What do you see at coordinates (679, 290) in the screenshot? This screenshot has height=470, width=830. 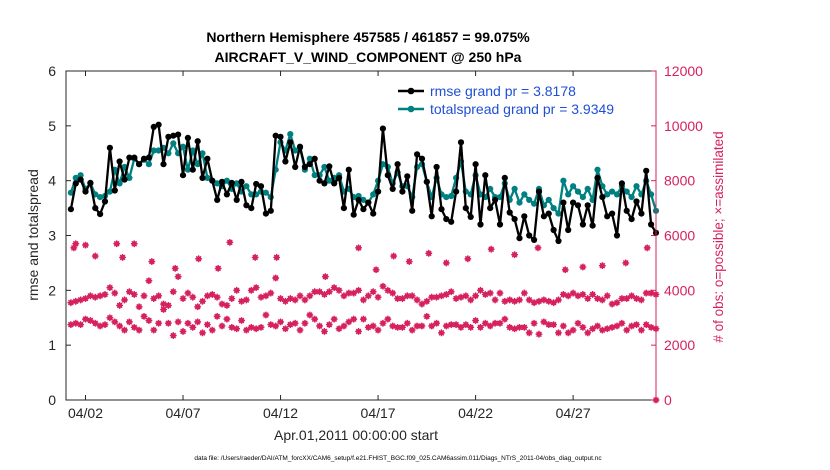 I see `right-y-tick-label: 4000` at bounding box center [679, 290].